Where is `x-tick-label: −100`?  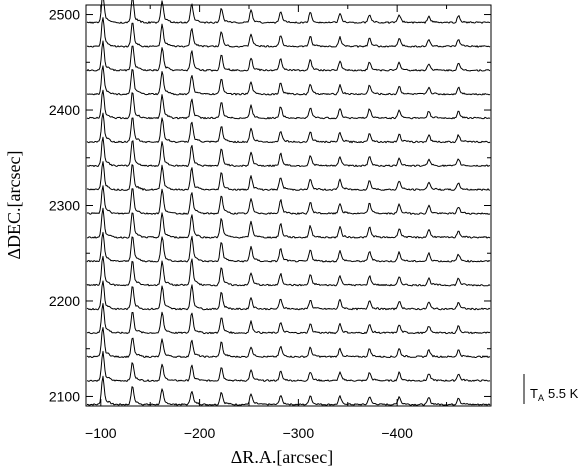 x-tick-label: −100 is located at coordinates (101, 433).